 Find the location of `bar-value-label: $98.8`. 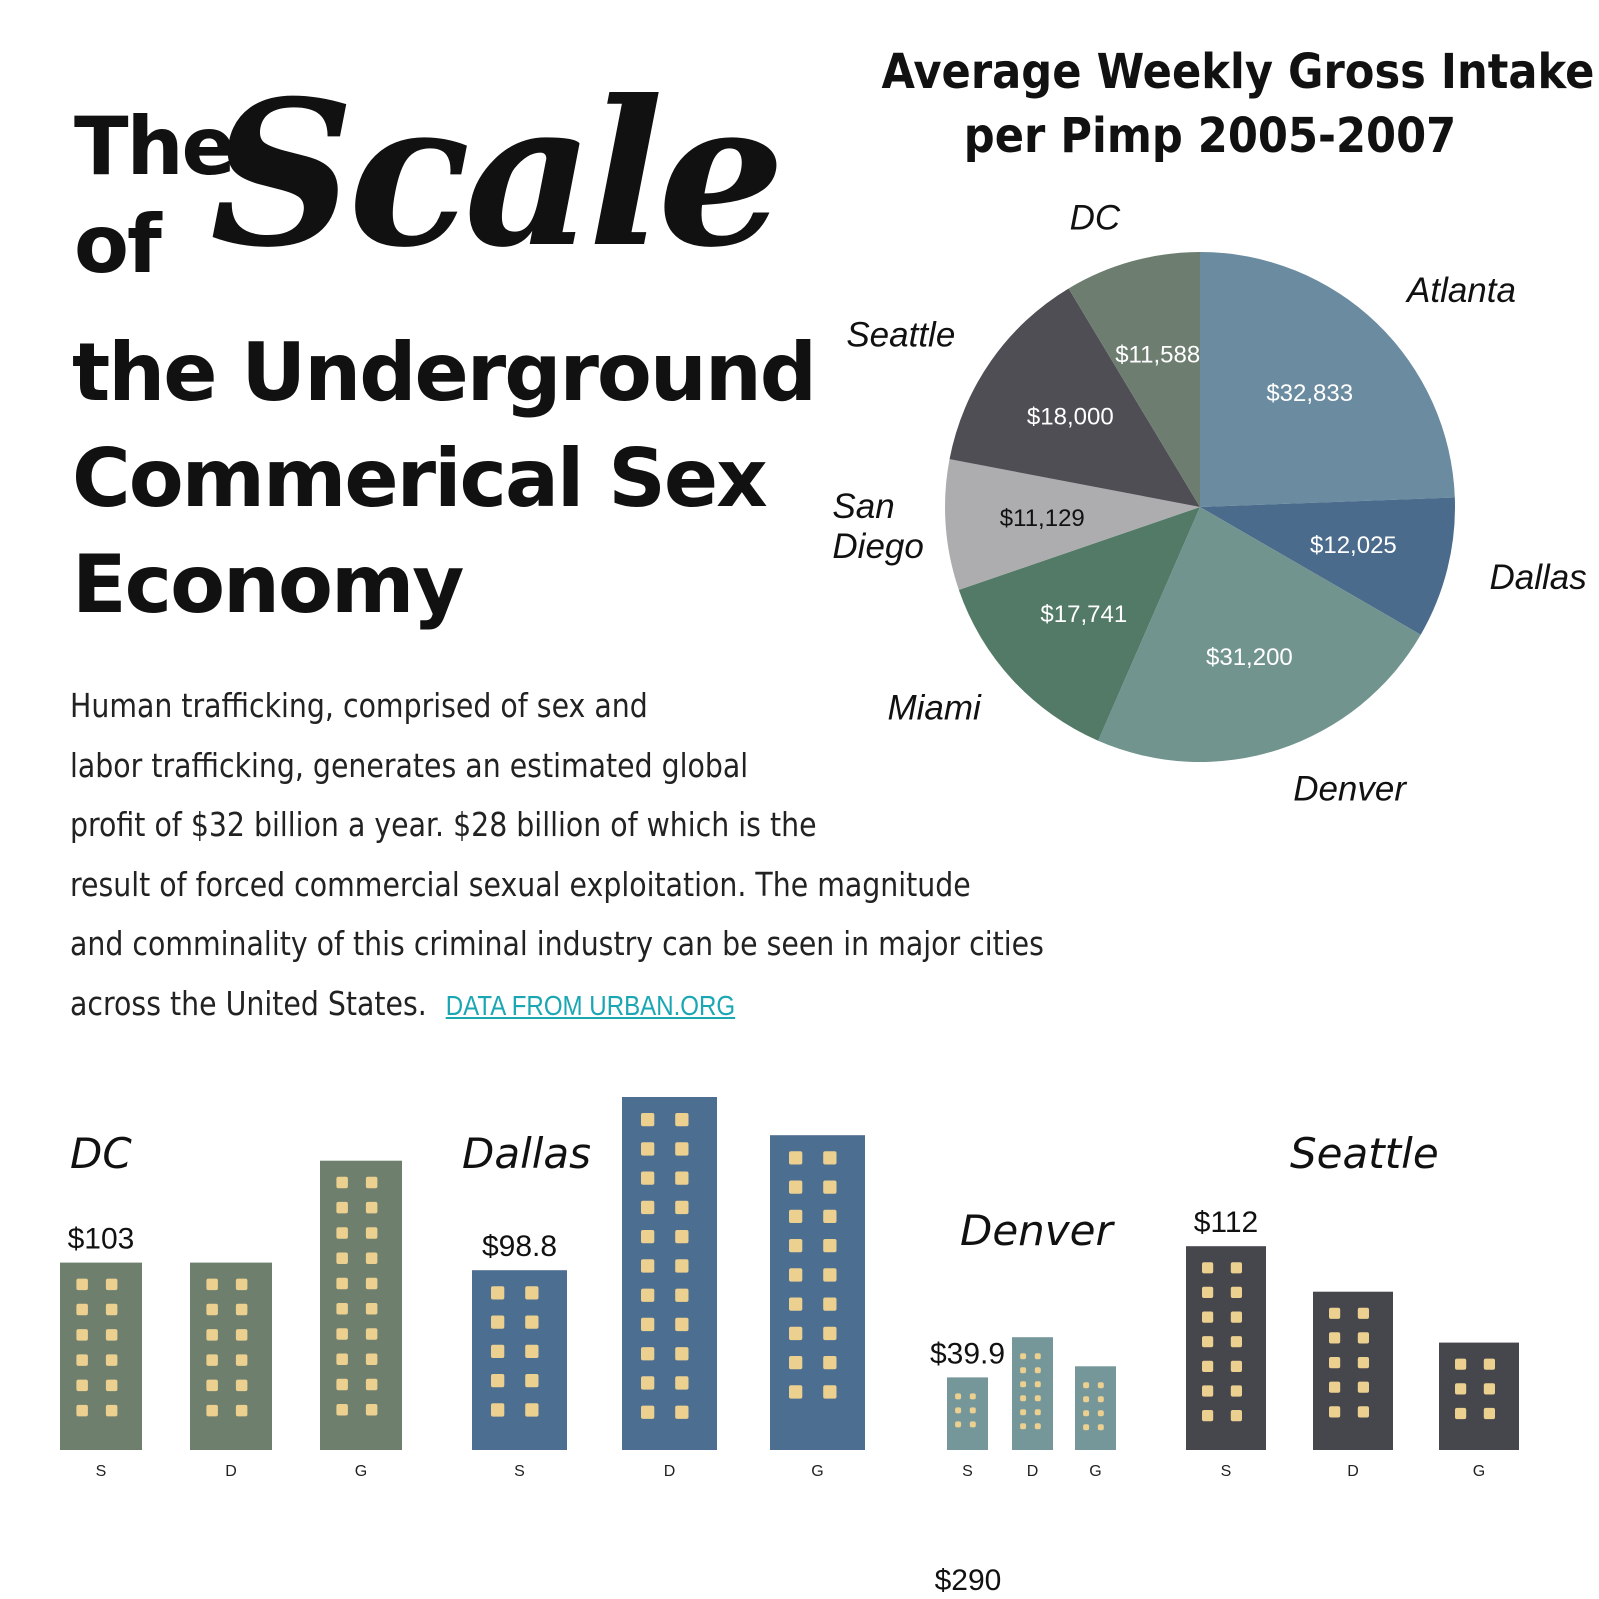

bar-value-label: $98.8 is located at coordinates (519, 1246).